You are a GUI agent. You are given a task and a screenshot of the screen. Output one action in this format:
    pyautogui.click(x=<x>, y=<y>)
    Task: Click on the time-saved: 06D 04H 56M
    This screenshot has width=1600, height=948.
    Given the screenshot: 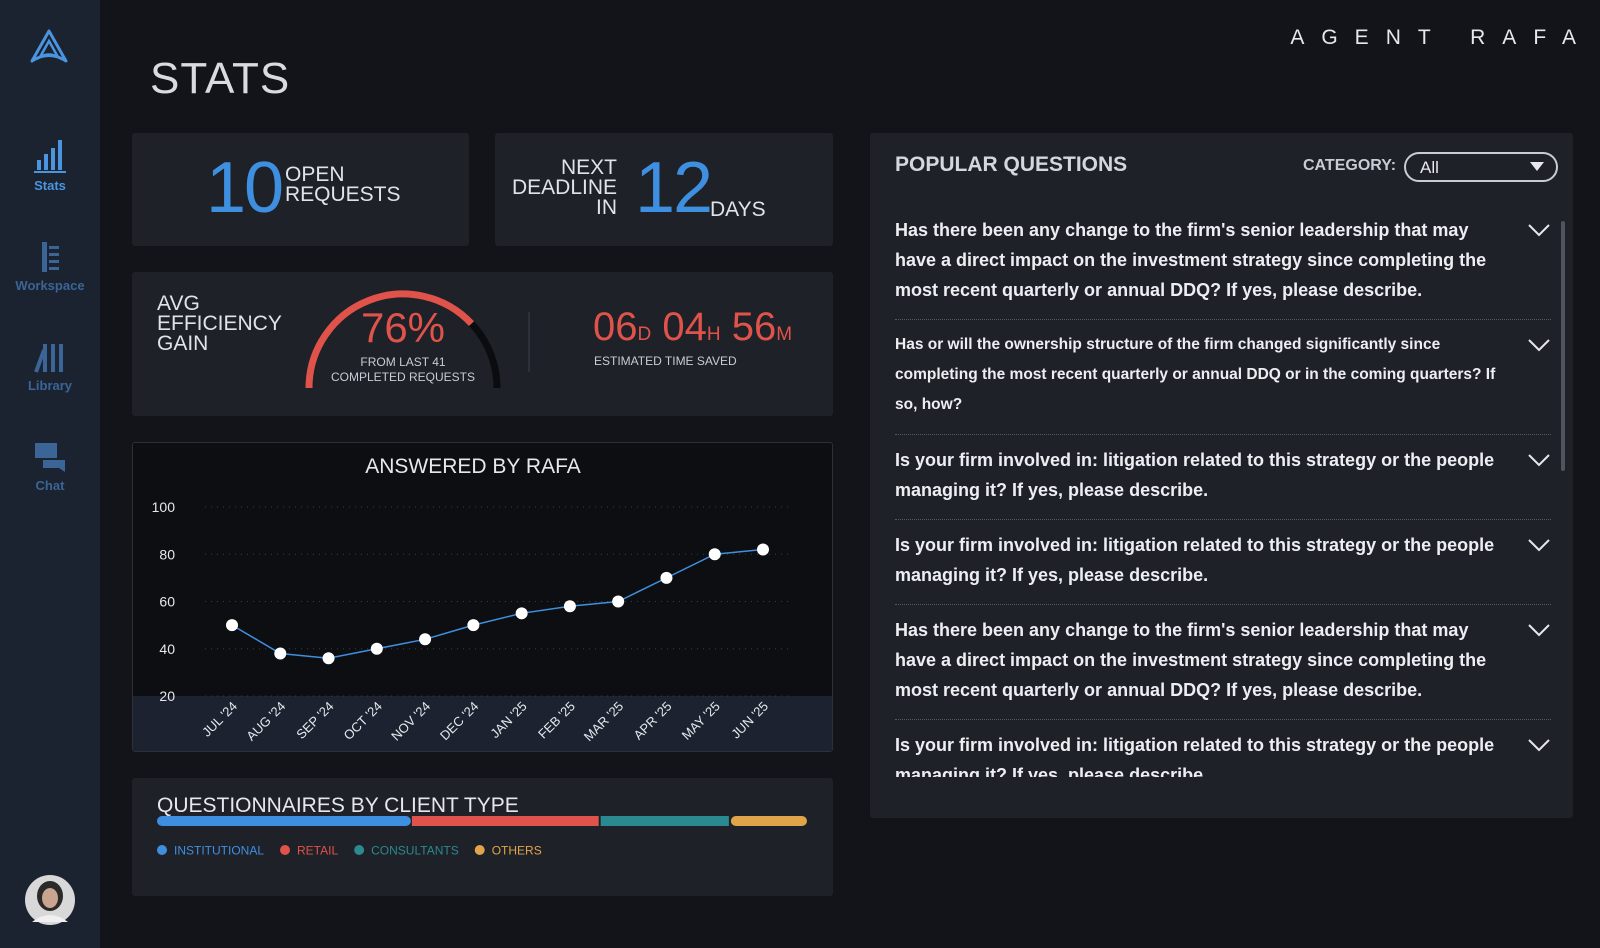 What is the action you would take?
    pyautogui.click(x=692, y=327)
    